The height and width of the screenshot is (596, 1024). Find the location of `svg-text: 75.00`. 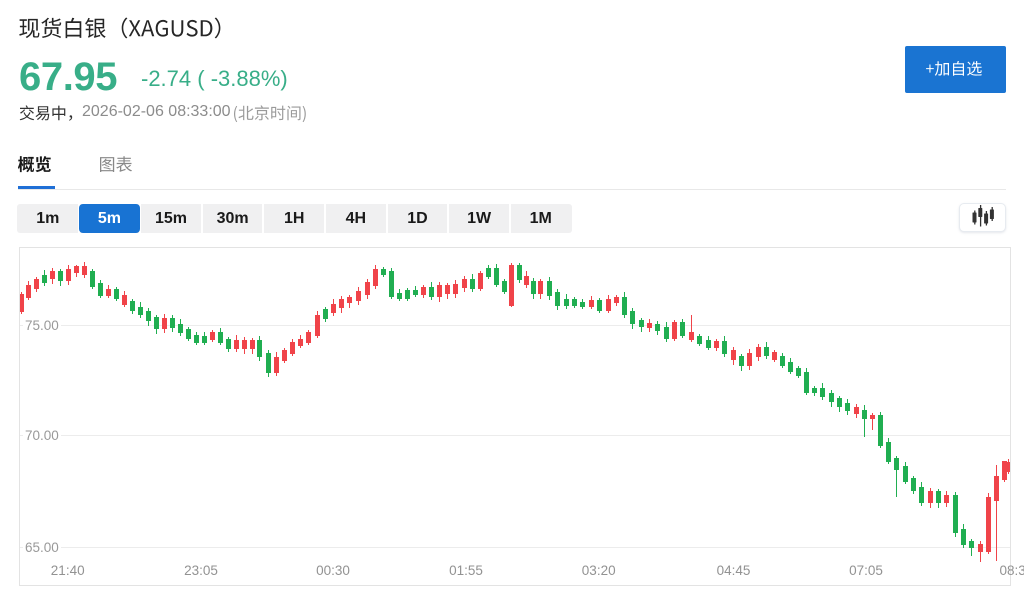

svg-text: 75.00 is located at coordinates (42, 325).